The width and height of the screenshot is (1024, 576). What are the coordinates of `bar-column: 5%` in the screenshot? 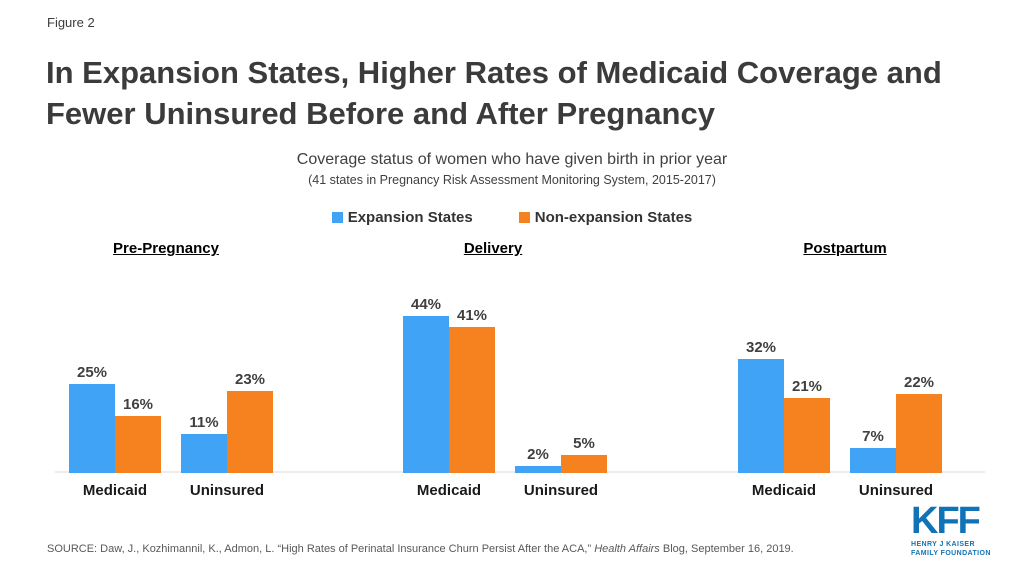 It's located at (584, 454).